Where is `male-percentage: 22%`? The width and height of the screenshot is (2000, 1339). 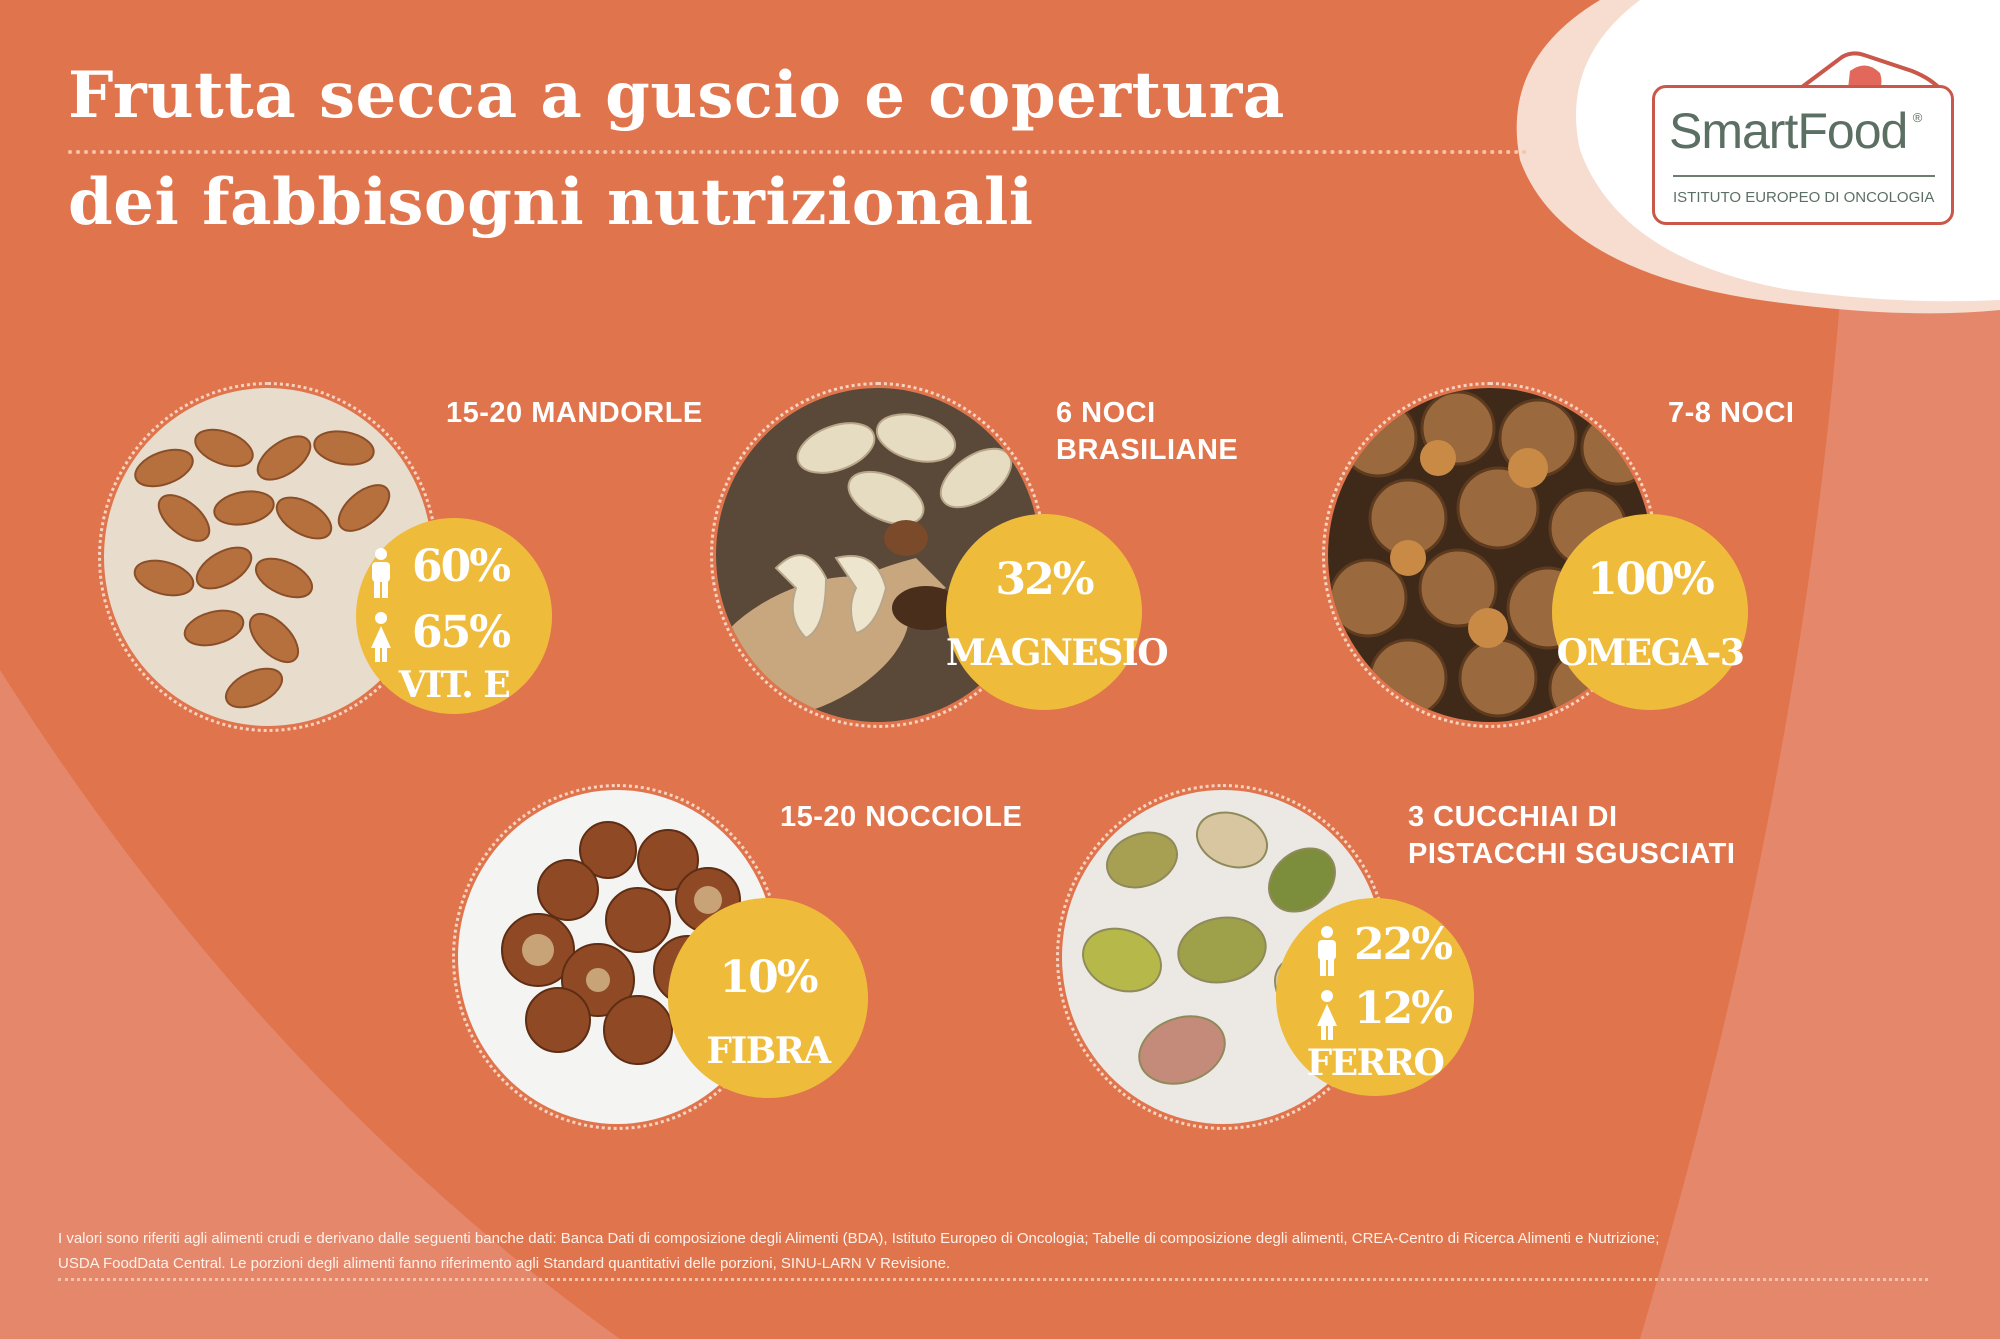 male-percentage: 22% is located at coordinates (1403, 944).